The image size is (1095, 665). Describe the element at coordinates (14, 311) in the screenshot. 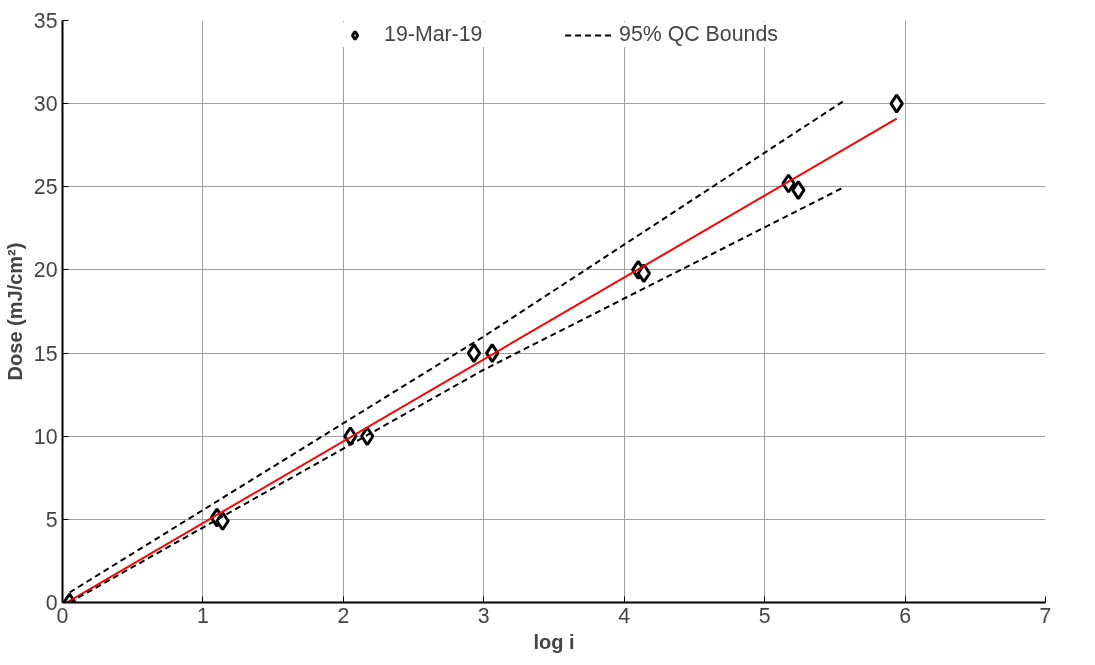

I see `y-axis-title: Dose (mJ/cm²)` at that location.